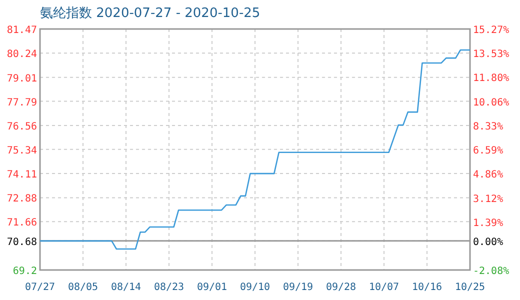 The height and width of the screenshot is (300, 520). What do you see at coordinates (491, 78) in the screenshot?
I see `y2-tick-label: 11.80%` at bounding box center [491, 78].